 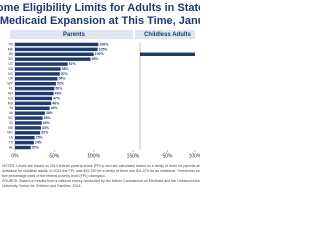 What do you see at coordinates (11, 64) in the screenshot?
I see `y-tick-label: UT` at bounding box center [11, 64].